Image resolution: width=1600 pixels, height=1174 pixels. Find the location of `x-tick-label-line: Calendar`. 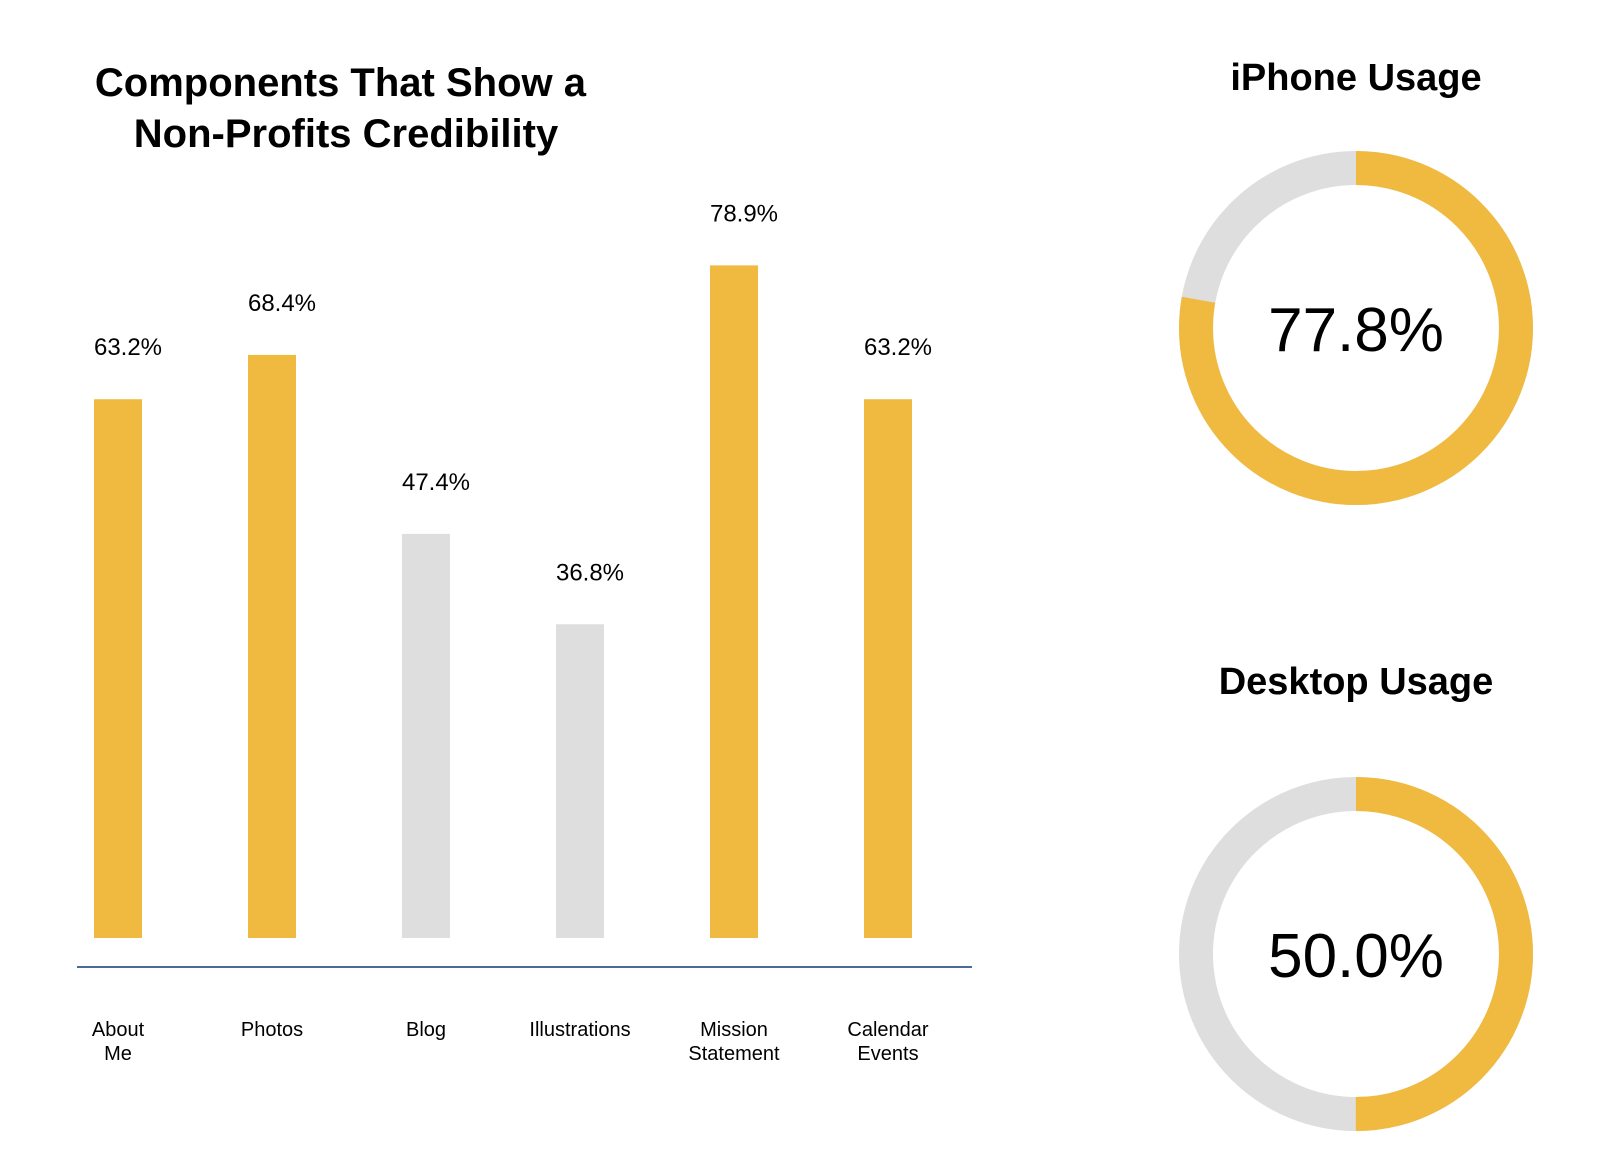

x-tick-label-line: Calendar is located at coordinates (888, 1030).